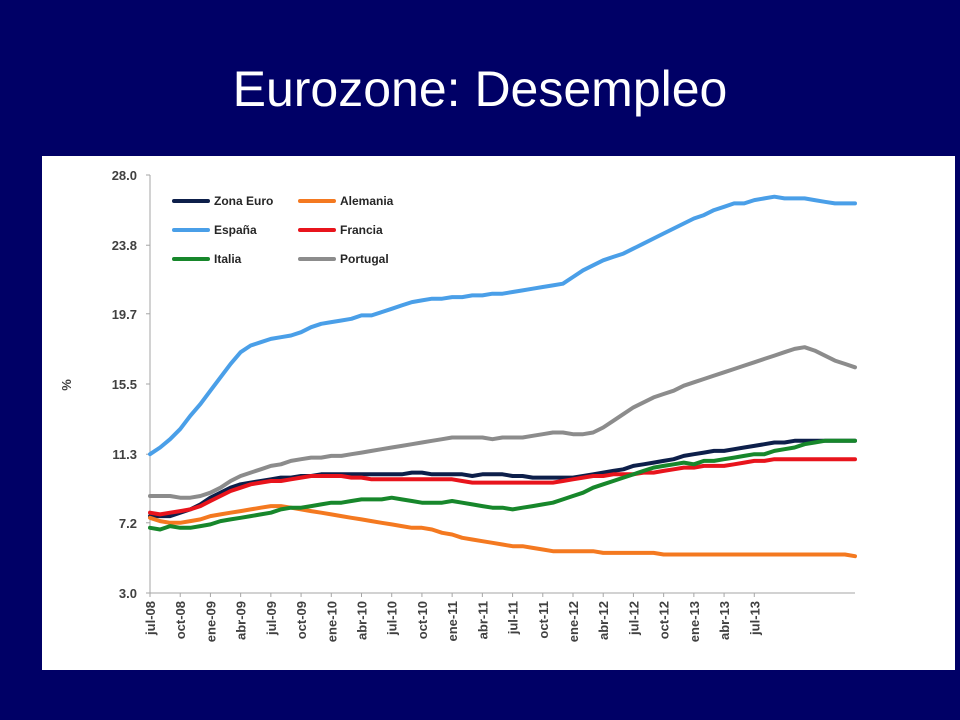  Describe the element at coordinates (235, 230) in the screenshot. I see `legend-label-espana: España` at that location.